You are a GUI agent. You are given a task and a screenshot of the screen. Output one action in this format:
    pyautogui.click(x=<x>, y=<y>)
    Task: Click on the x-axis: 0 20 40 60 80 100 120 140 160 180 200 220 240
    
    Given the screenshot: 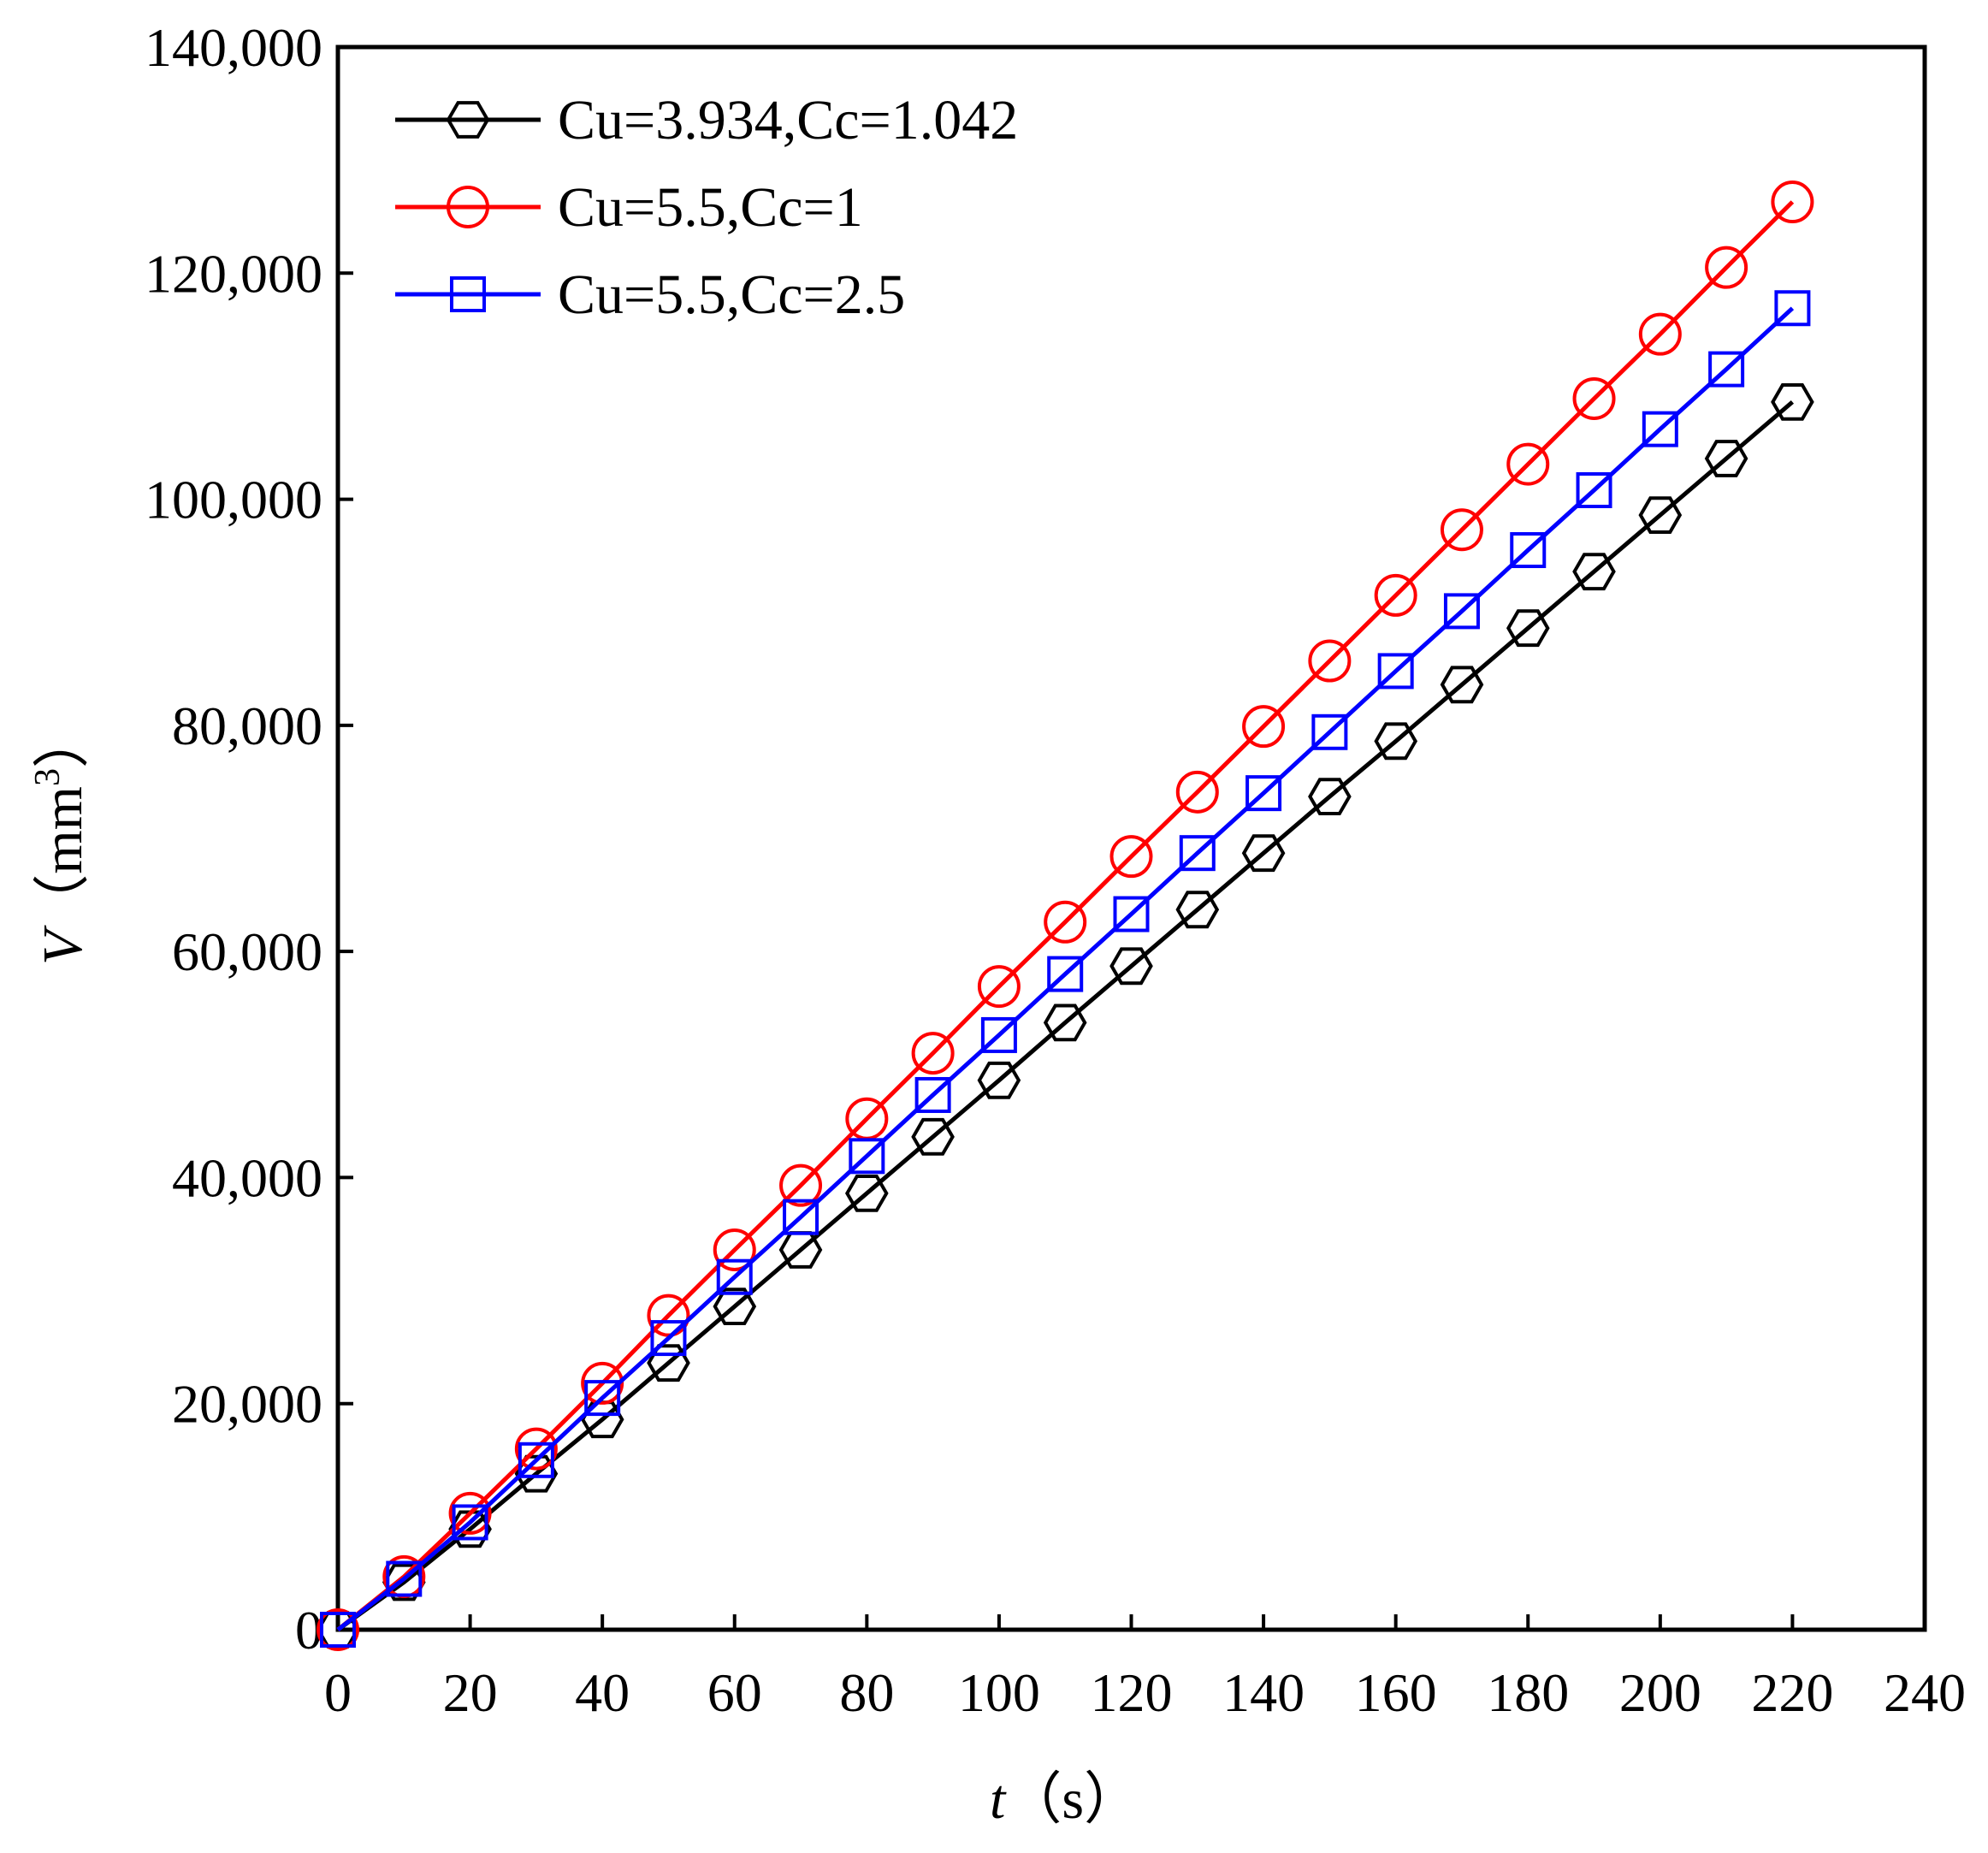 What is the action you would take?
    pyautogui.click(x=1145, y=1669)
    